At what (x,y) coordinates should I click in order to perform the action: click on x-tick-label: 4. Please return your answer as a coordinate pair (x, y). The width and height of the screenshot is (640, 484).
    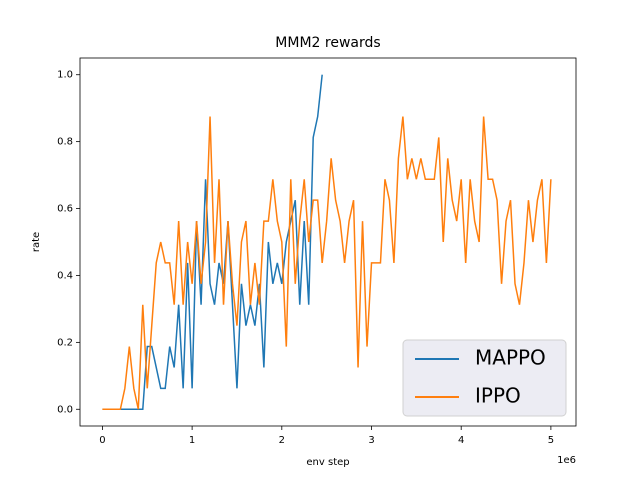
    Looking at the image, I should click on (461, 440).